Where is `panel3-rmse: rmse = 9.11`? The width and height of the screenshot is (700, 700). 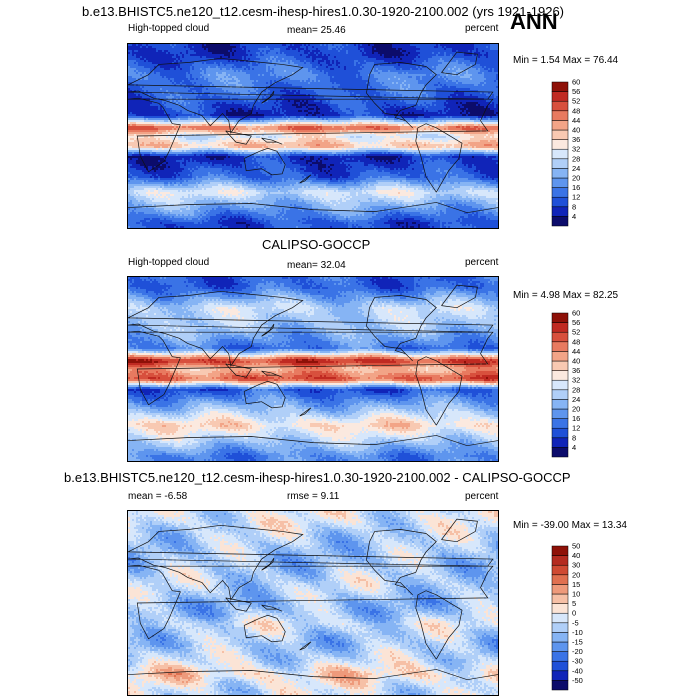 panel3-rmse: rmse = 9.11 is located at coordinates (313, 497).